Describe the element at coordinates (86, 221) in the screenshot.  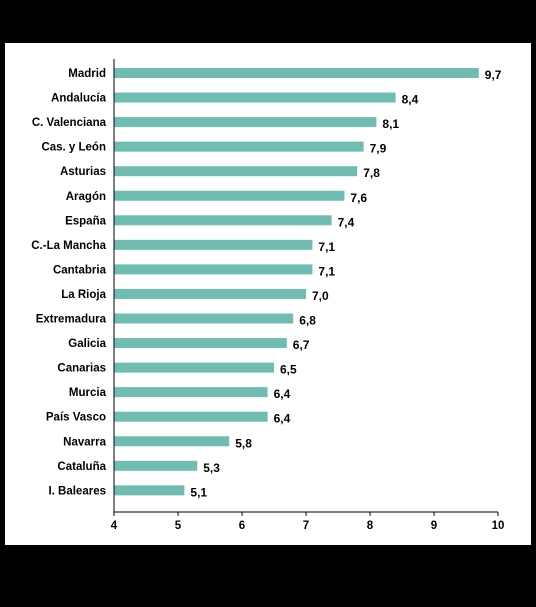
I see `category-label: España` at that location.